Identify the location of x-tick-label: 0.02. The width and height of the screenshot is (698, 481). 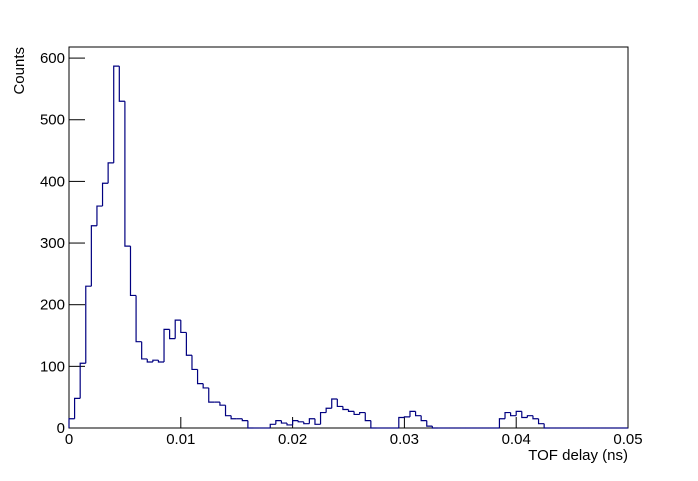
(292, 439).